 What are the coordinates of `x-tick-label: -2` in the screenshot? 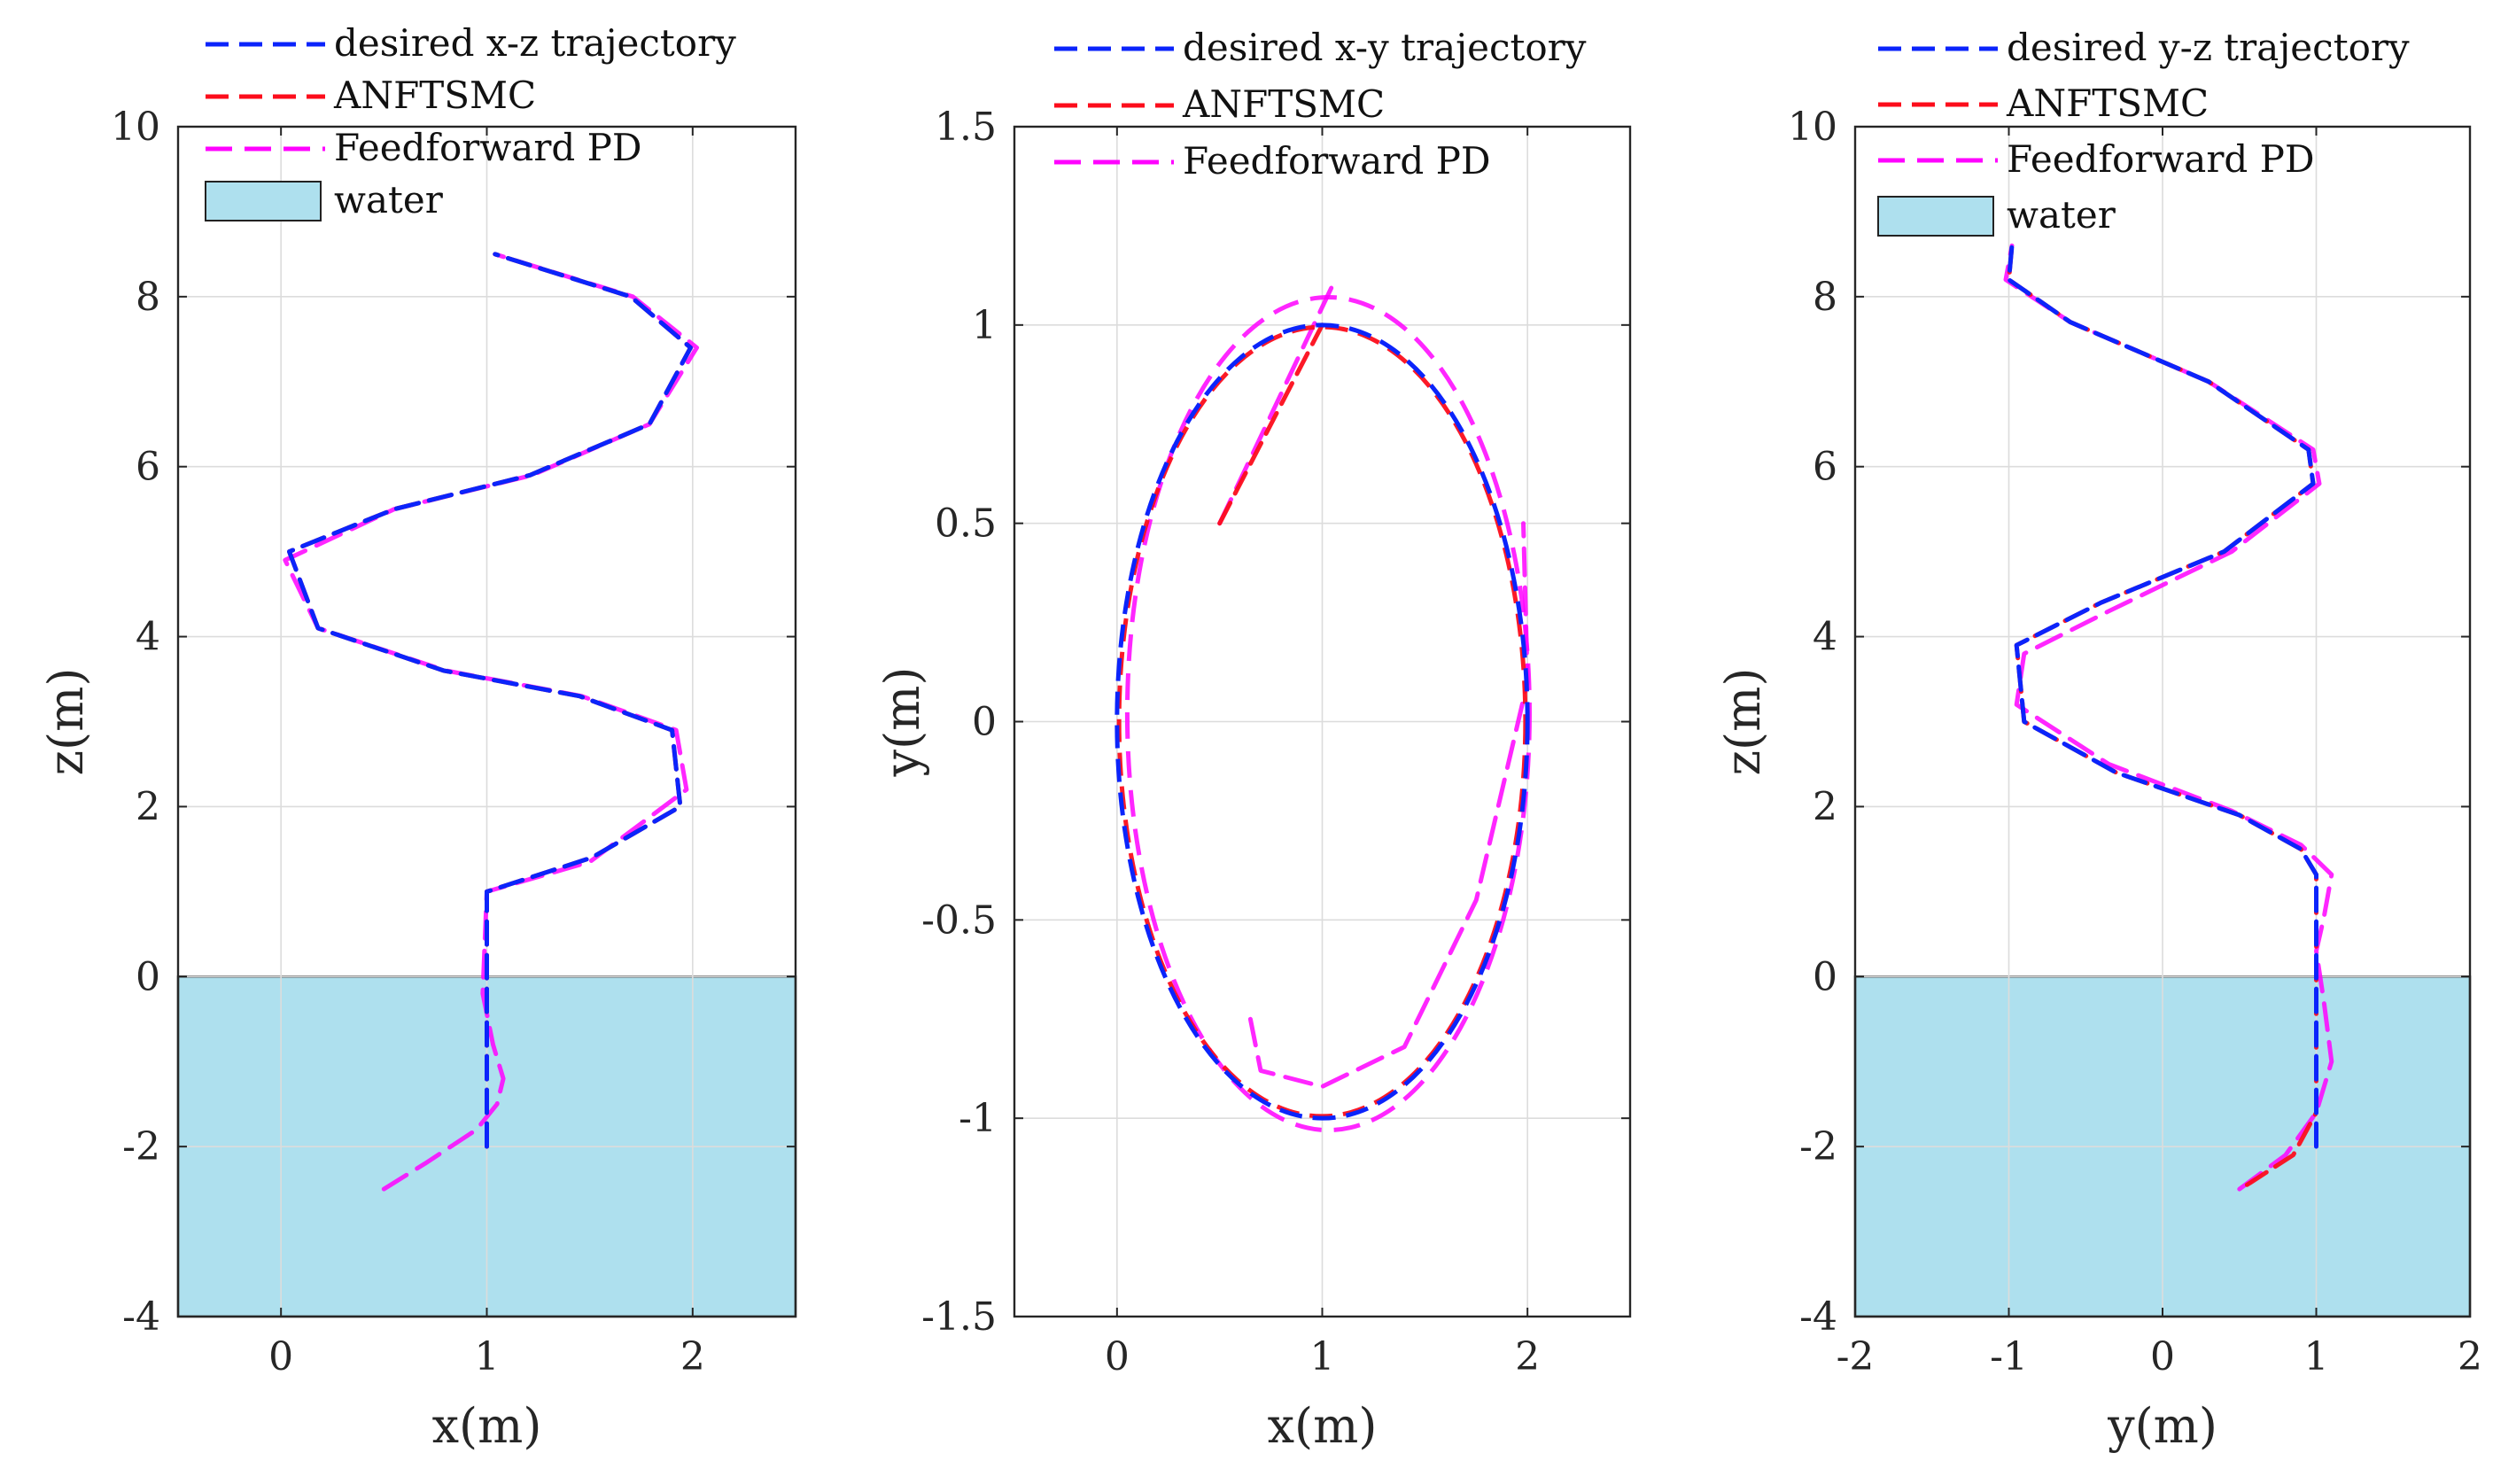 It's located at (1856, 1356).